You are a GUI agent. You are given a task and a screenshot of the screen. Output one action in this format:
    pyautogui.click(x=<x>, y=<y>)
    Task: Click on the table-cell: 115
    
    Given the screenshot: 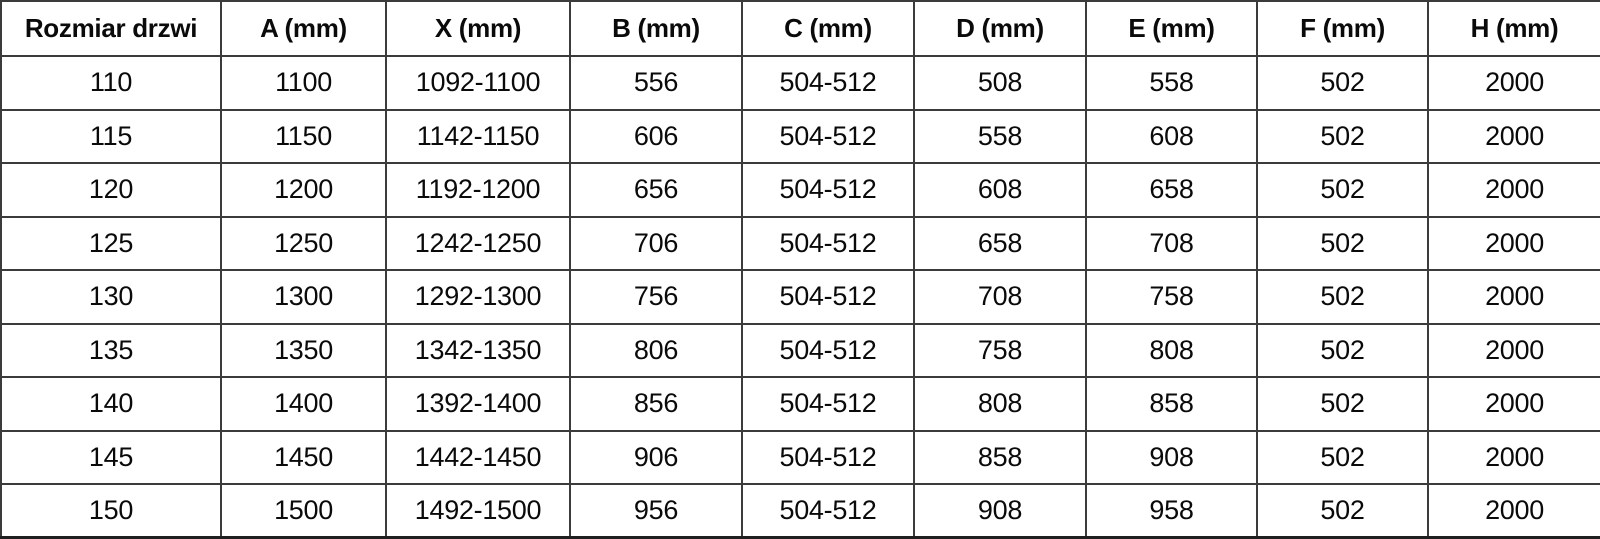 What is the action you would take?
    pyautogui.click(x=111, y=136)
    